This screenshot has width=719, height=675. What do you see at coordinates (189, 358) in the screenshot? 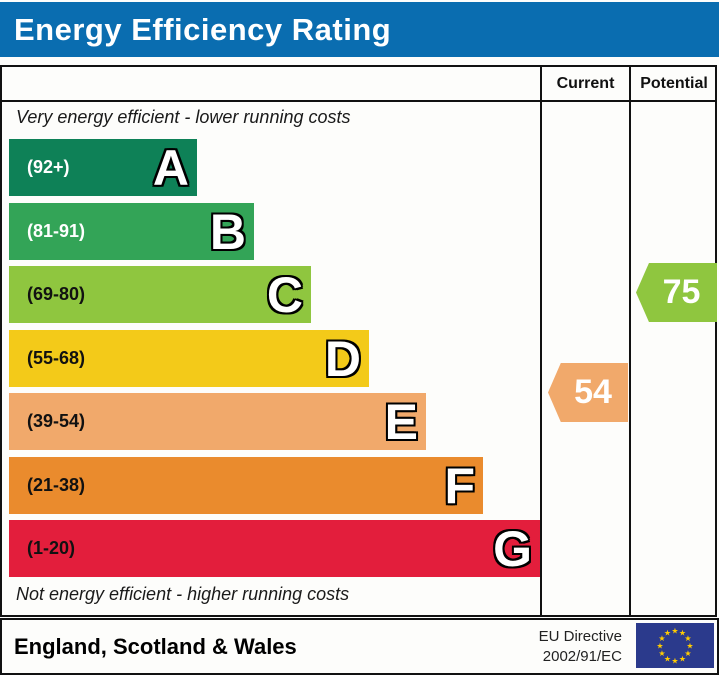
I see `band-d: (55-68) D` at bounding box center [189, 358].